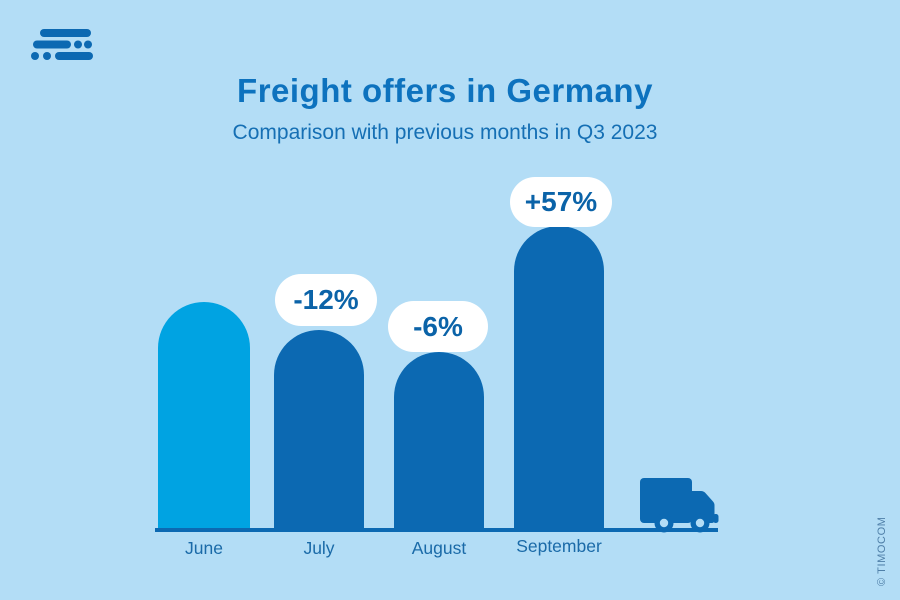 The image size is (900, 600). I want to click on category-label-june: June, so click(204, 548).